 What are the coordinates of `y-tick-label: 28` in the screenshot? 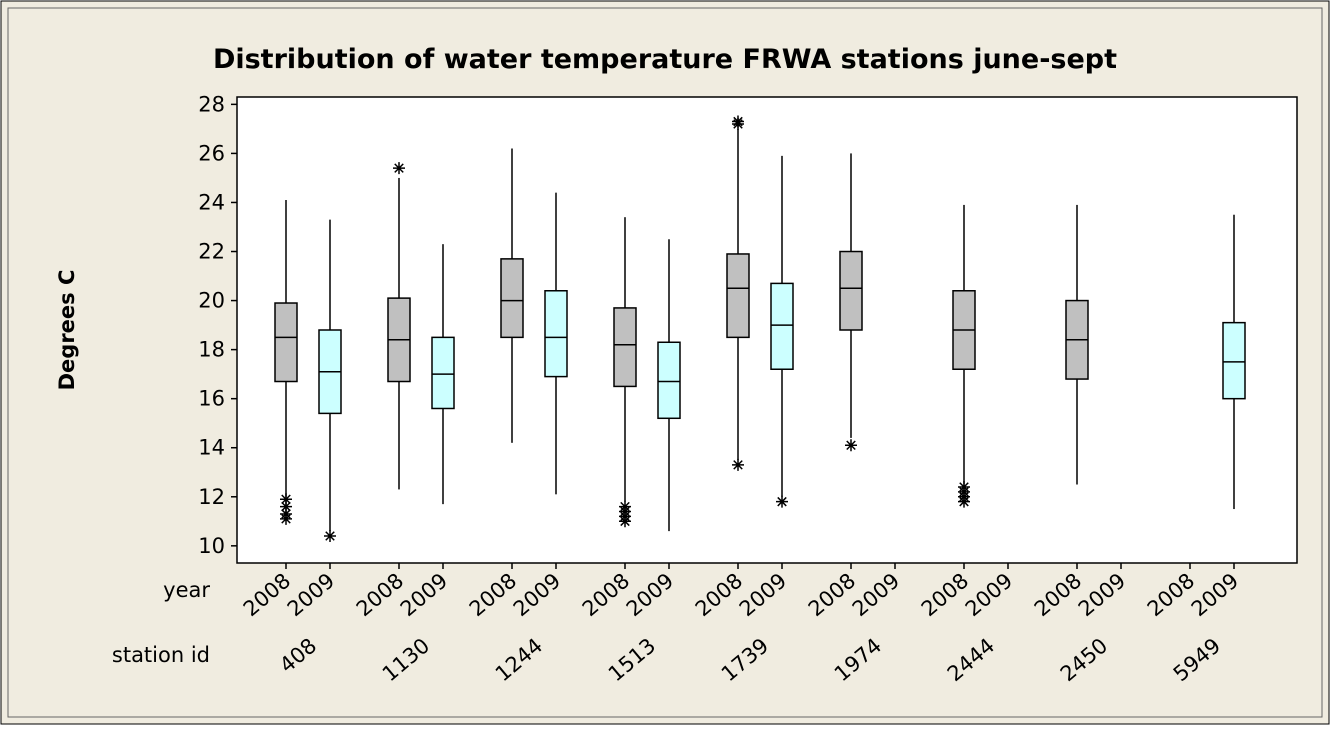 It's located at (211, 104).